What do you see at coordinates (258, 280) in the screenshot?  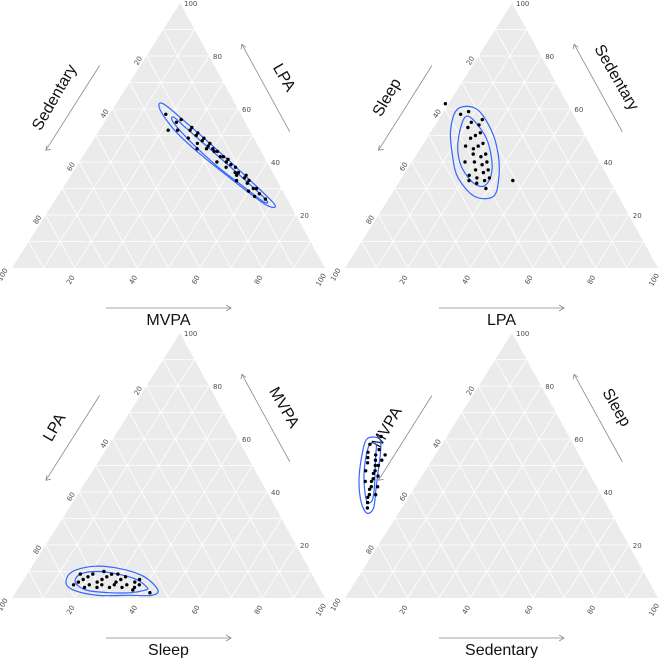 I see `tick-label-bottom: 80` at bounding box center [258, 280].